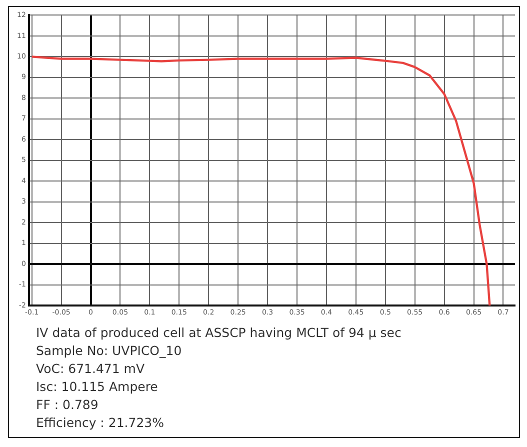  Describe the element at coordinates (219, 333) in the screenshot. I see `text: IV data of produced cell at ASSCP having MCLT of 94 µ sec` at that location.